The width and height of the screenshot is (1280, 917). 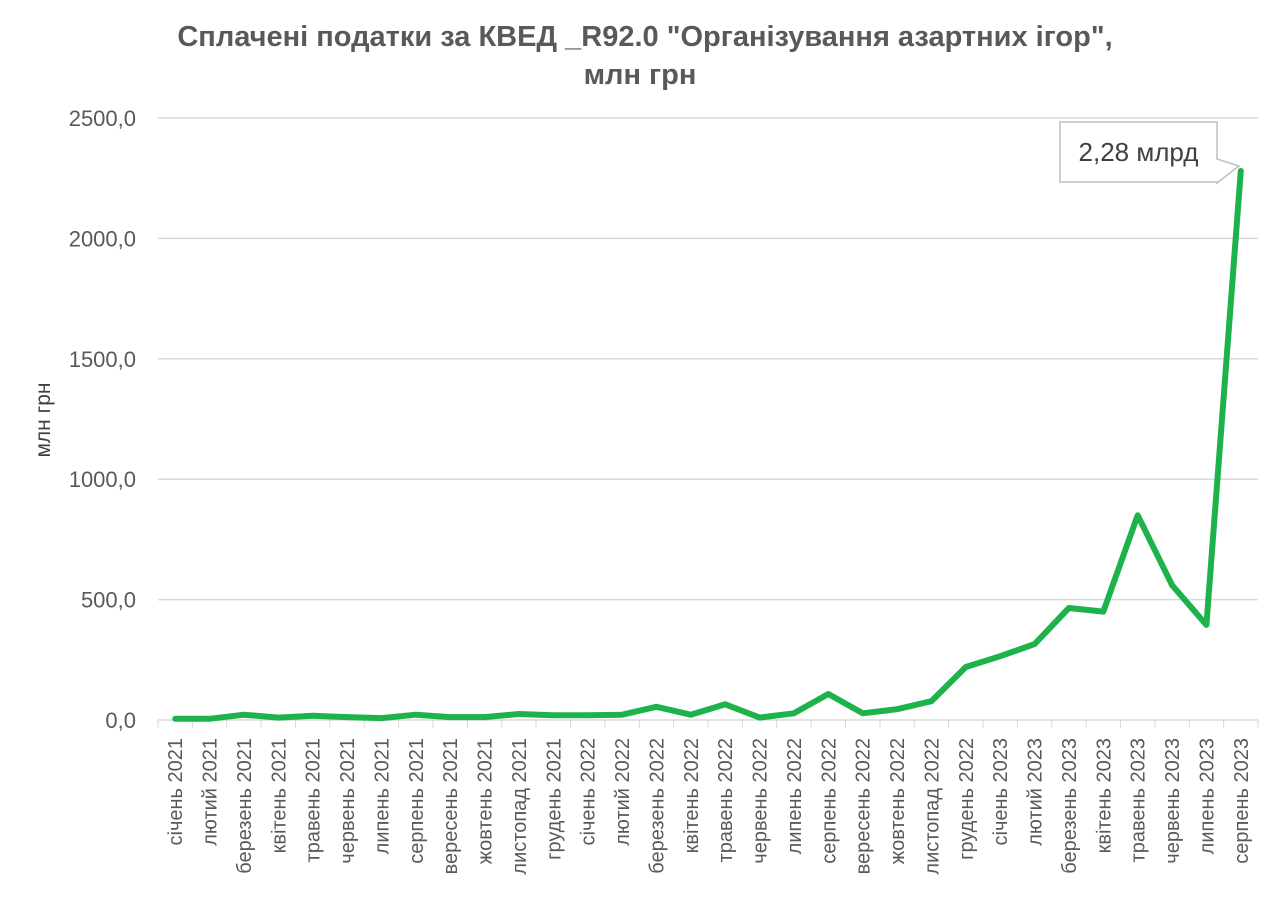 I want to click on chart-title-line-2: млн грн, so click(x=640, y=75).